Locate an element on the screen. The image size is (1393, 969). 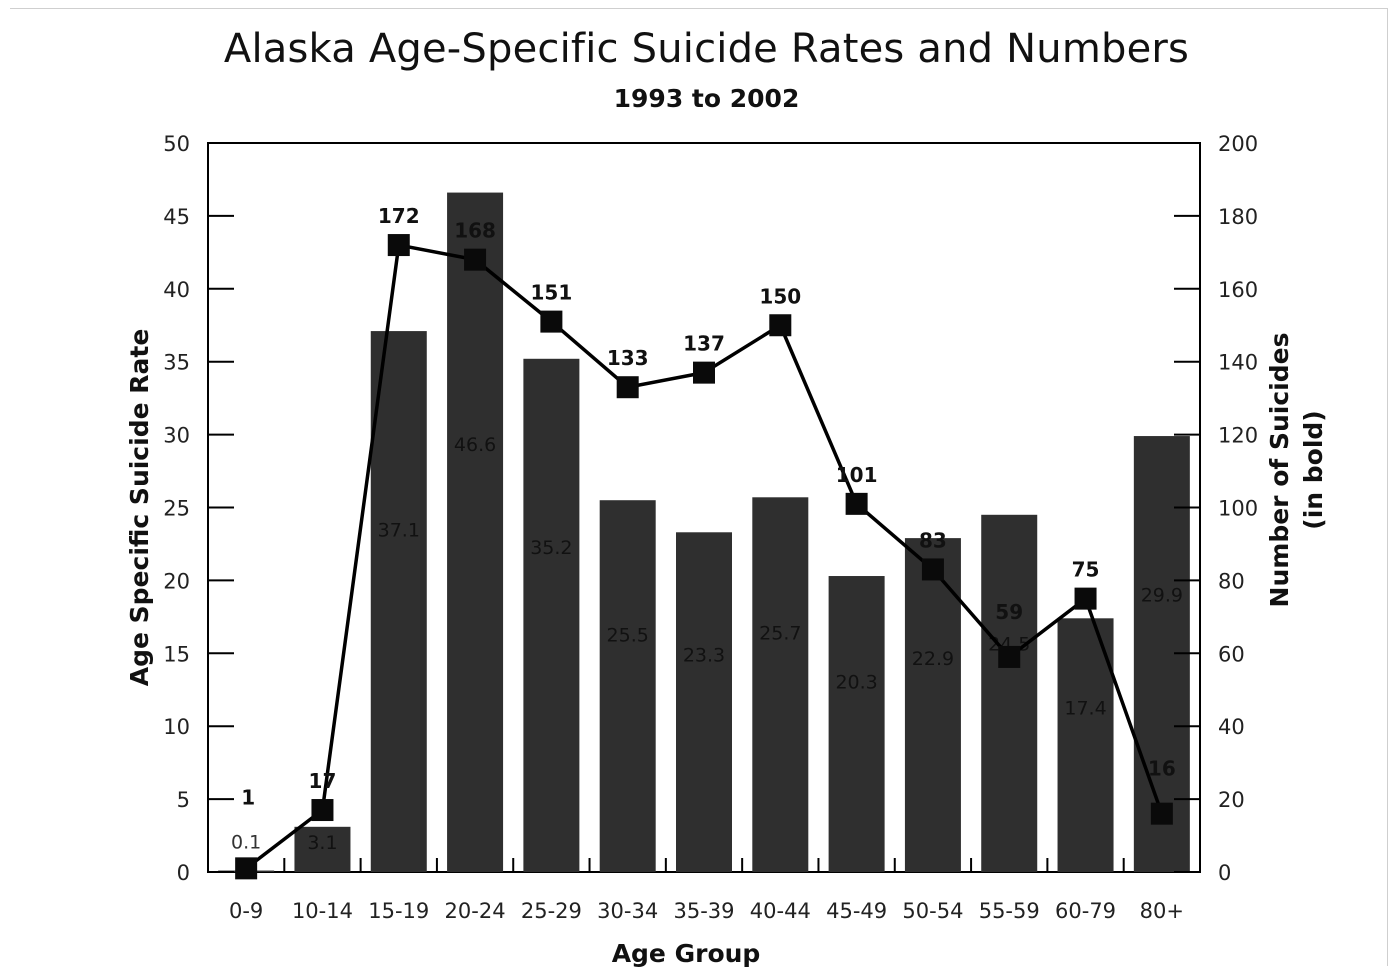
x-tick-label: 15-19 is located at coordinates (398, 911).